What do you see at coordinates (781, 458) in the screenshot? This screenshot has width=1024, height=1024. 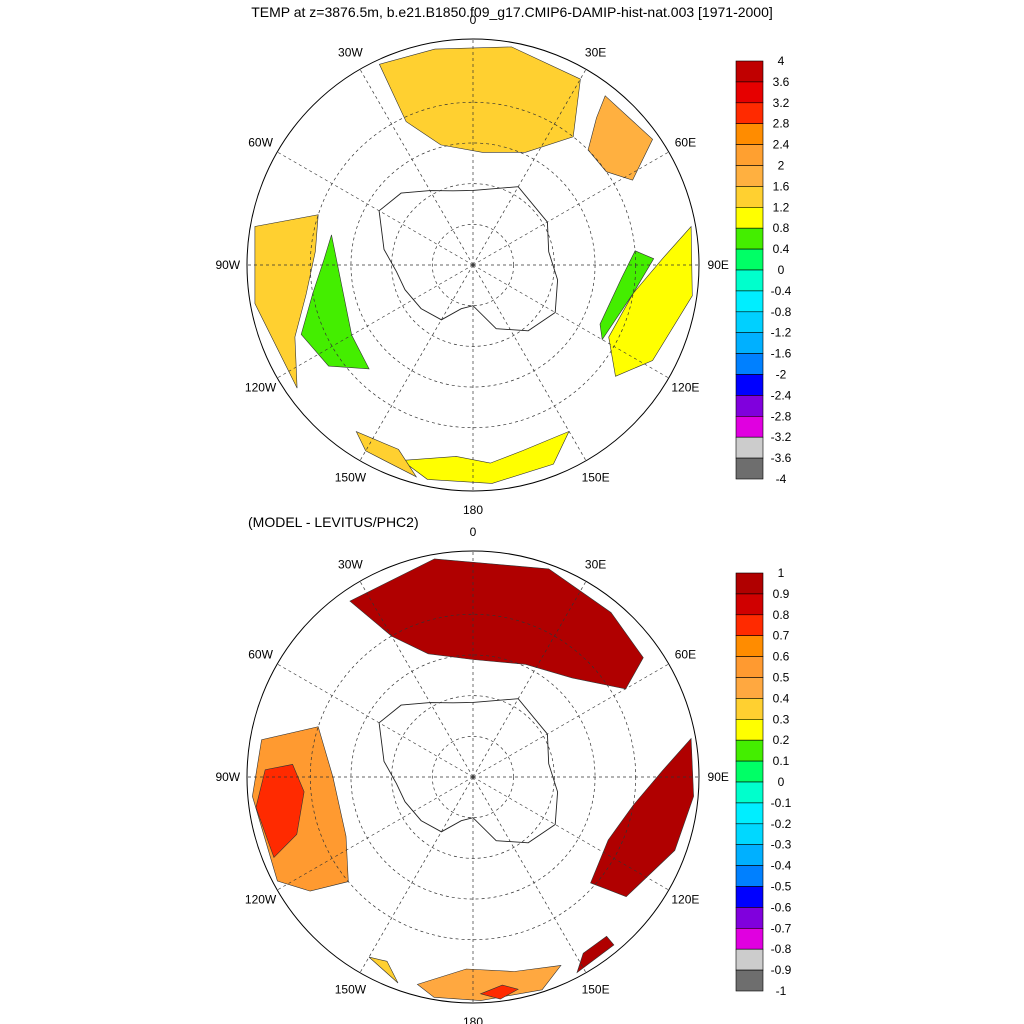 I see `colorbar-tick-label: -3.6` at bounding box center [781, 458].